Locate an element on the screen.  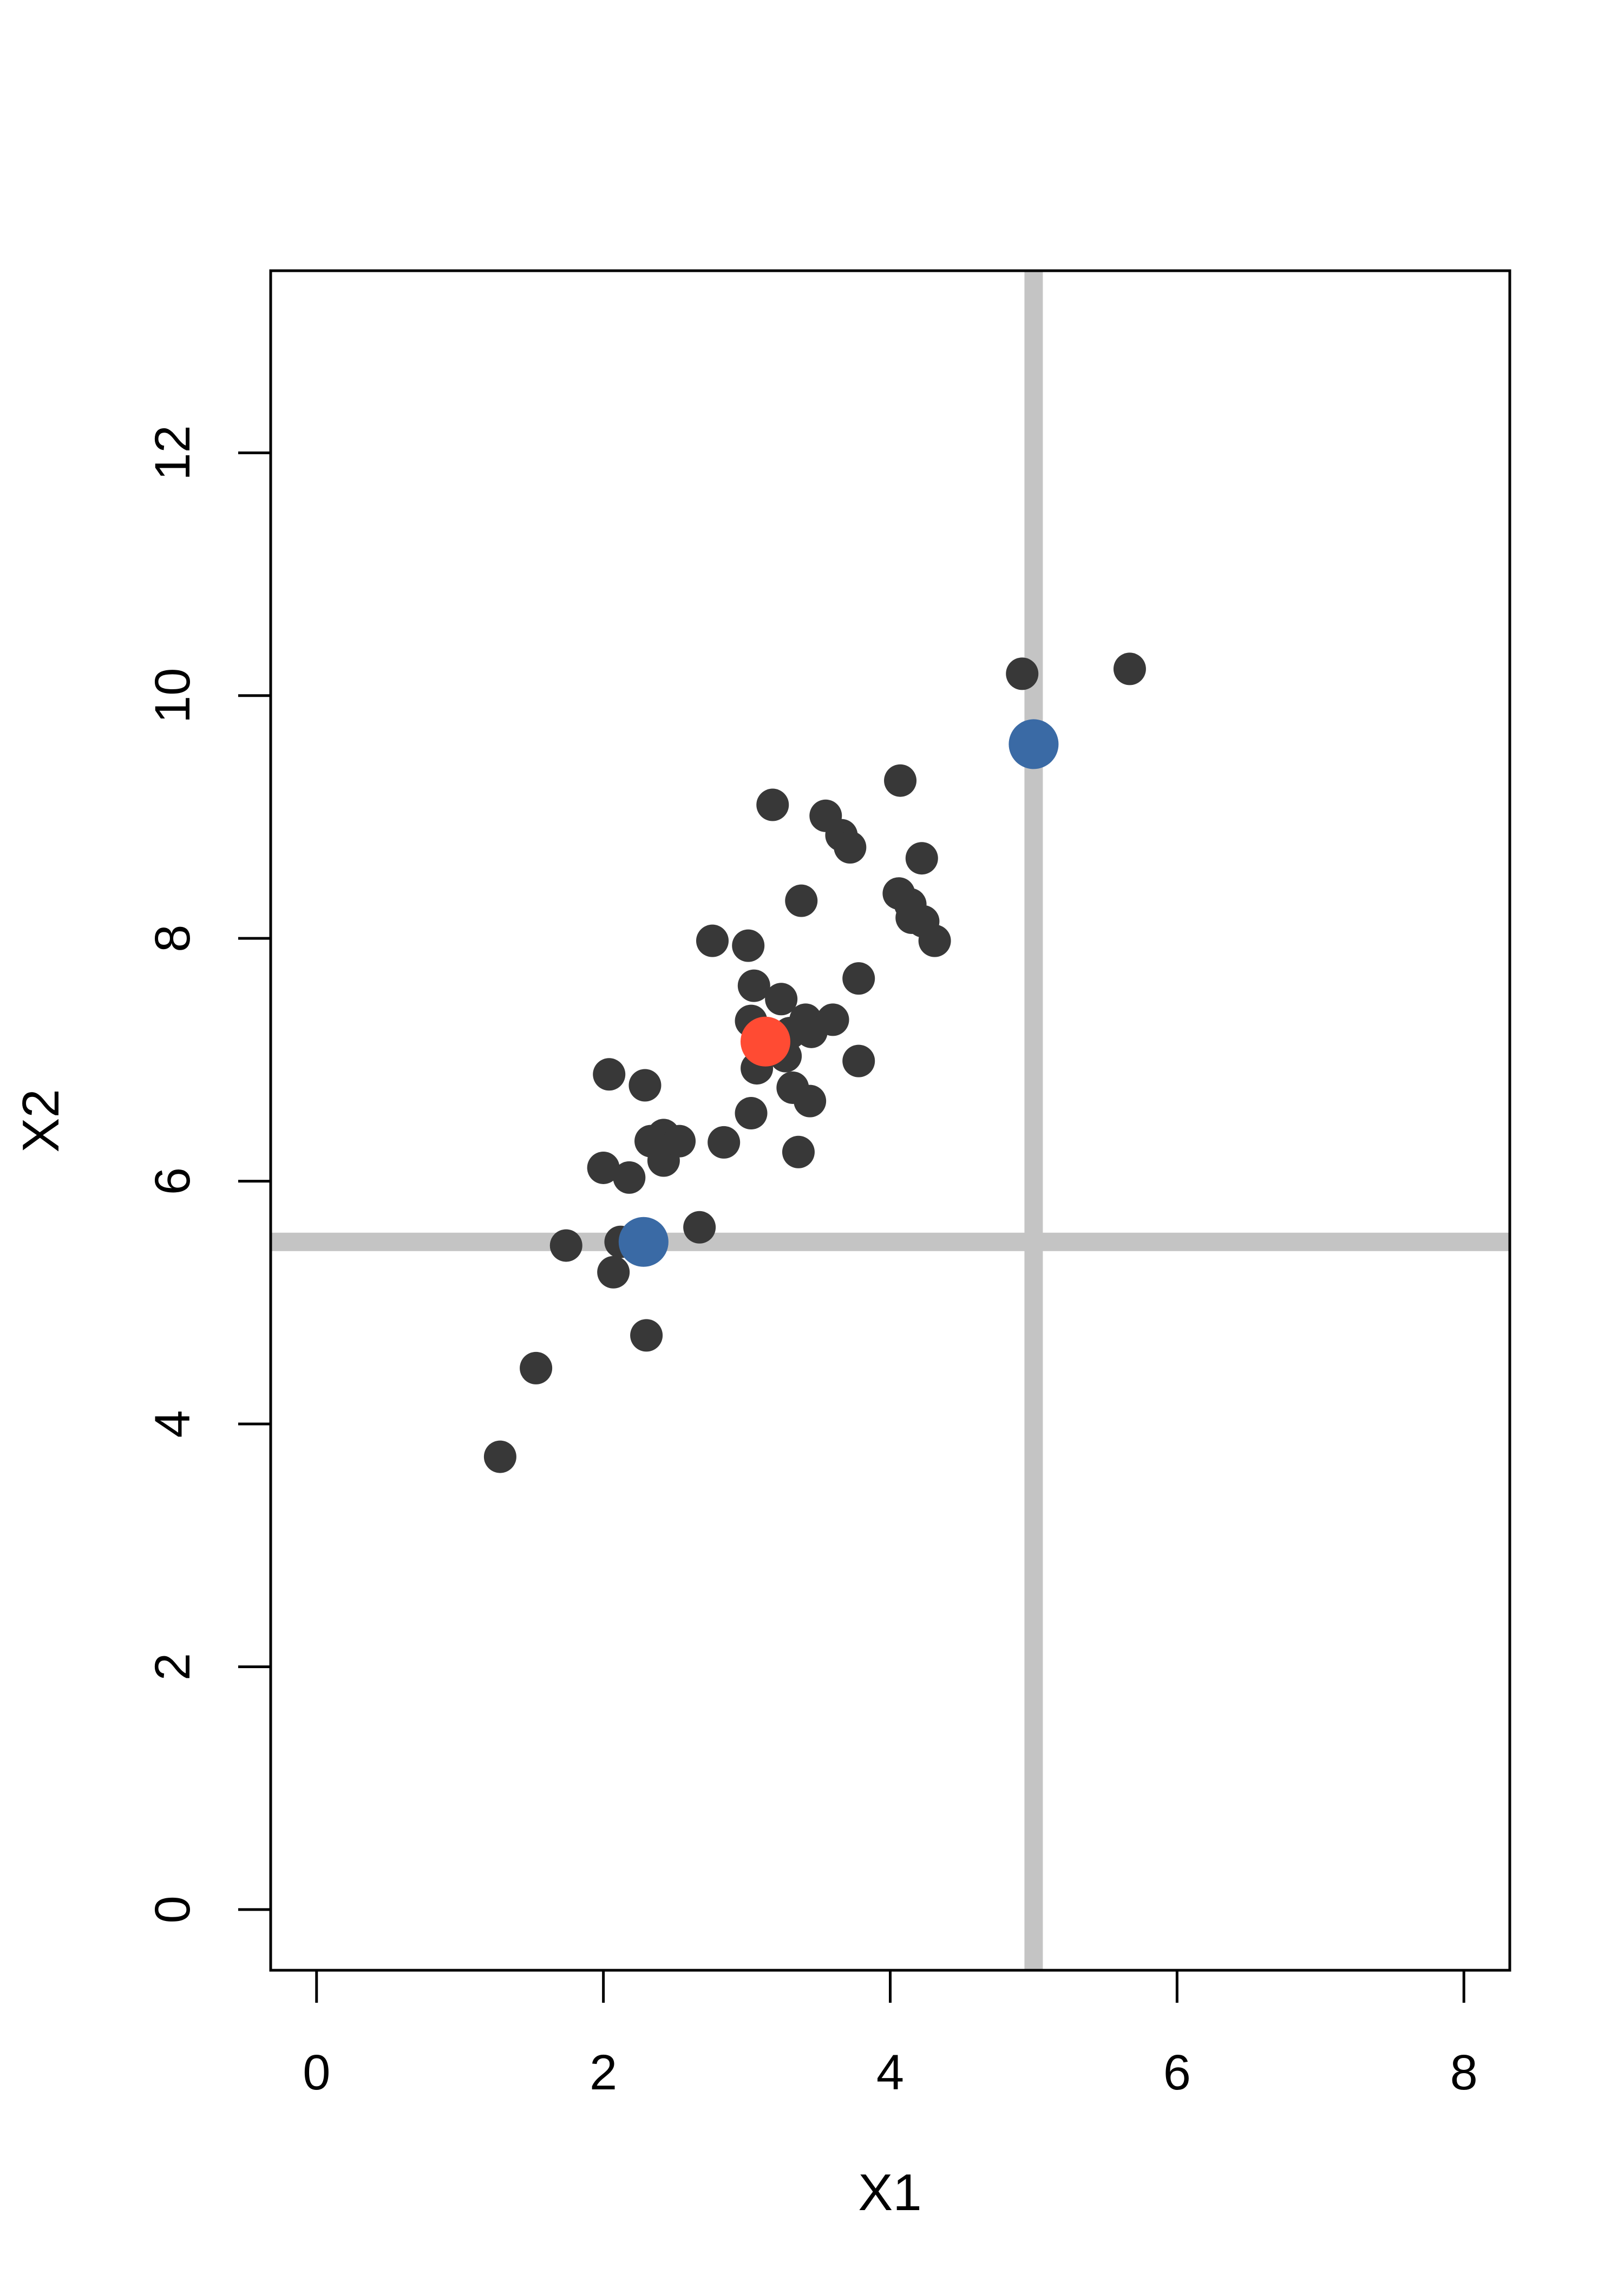
y-tick-label-4: 4 is located at coordinates (172, 1424).